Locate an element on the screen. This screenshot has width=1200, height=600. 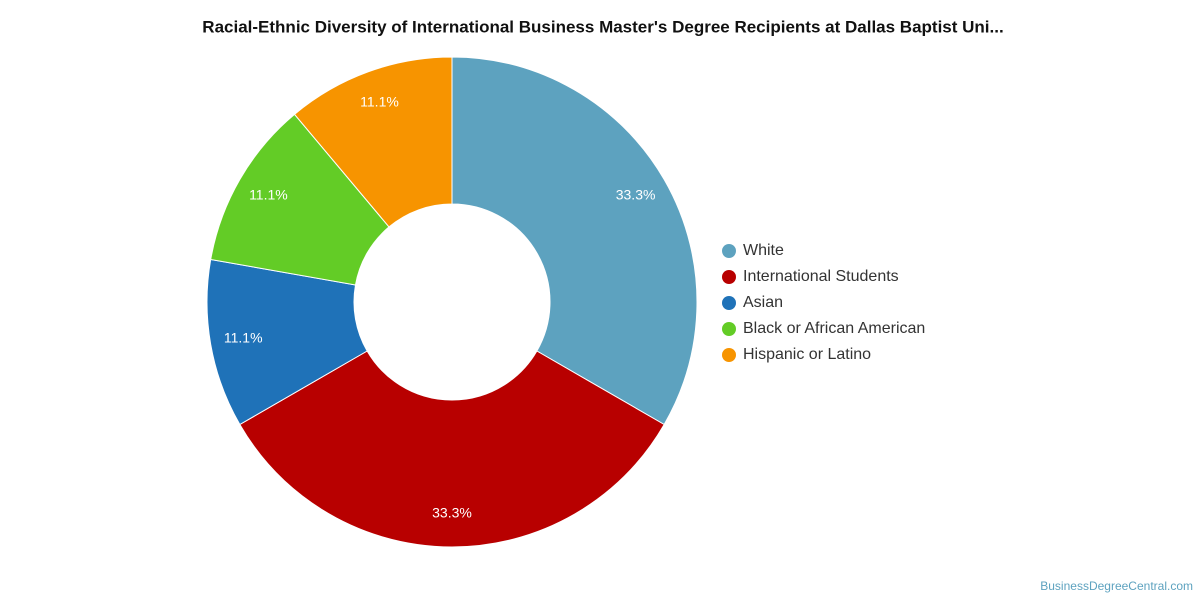
legend-label: Black or African American is located at coordinates (834, 328).